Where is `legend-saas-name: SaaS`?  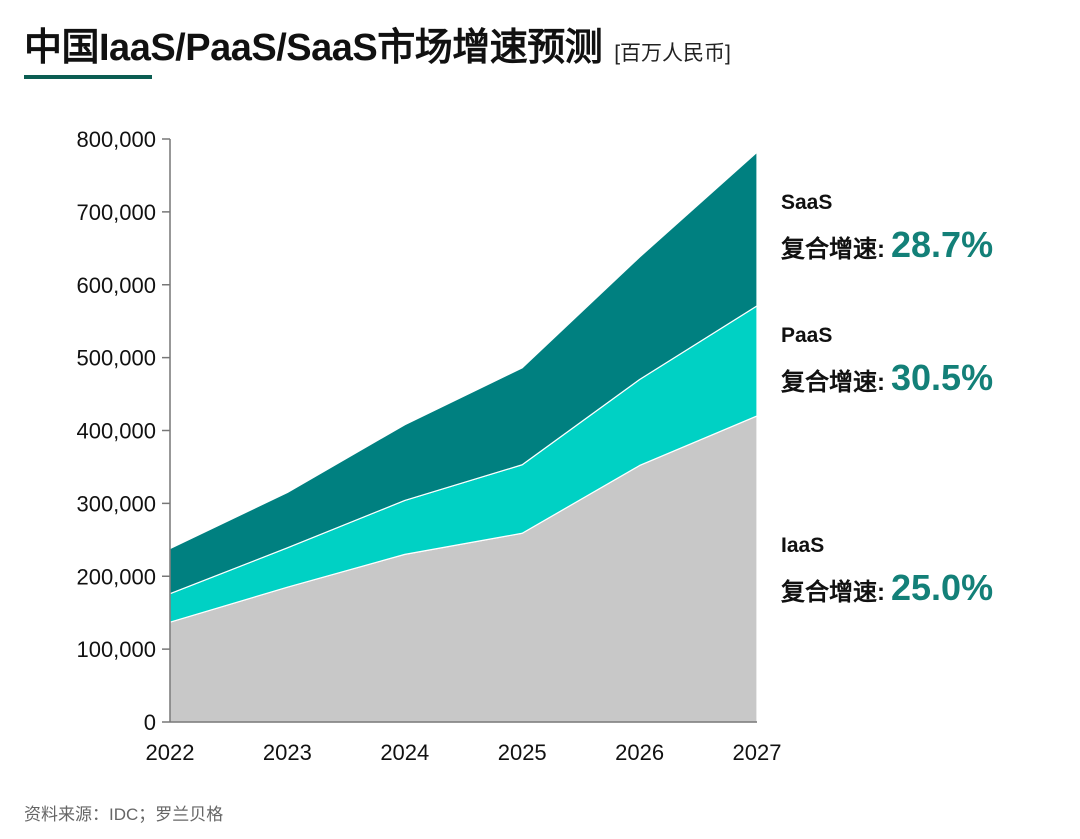 legend-saas-name: SaaS is located at coordinates (807, 202).